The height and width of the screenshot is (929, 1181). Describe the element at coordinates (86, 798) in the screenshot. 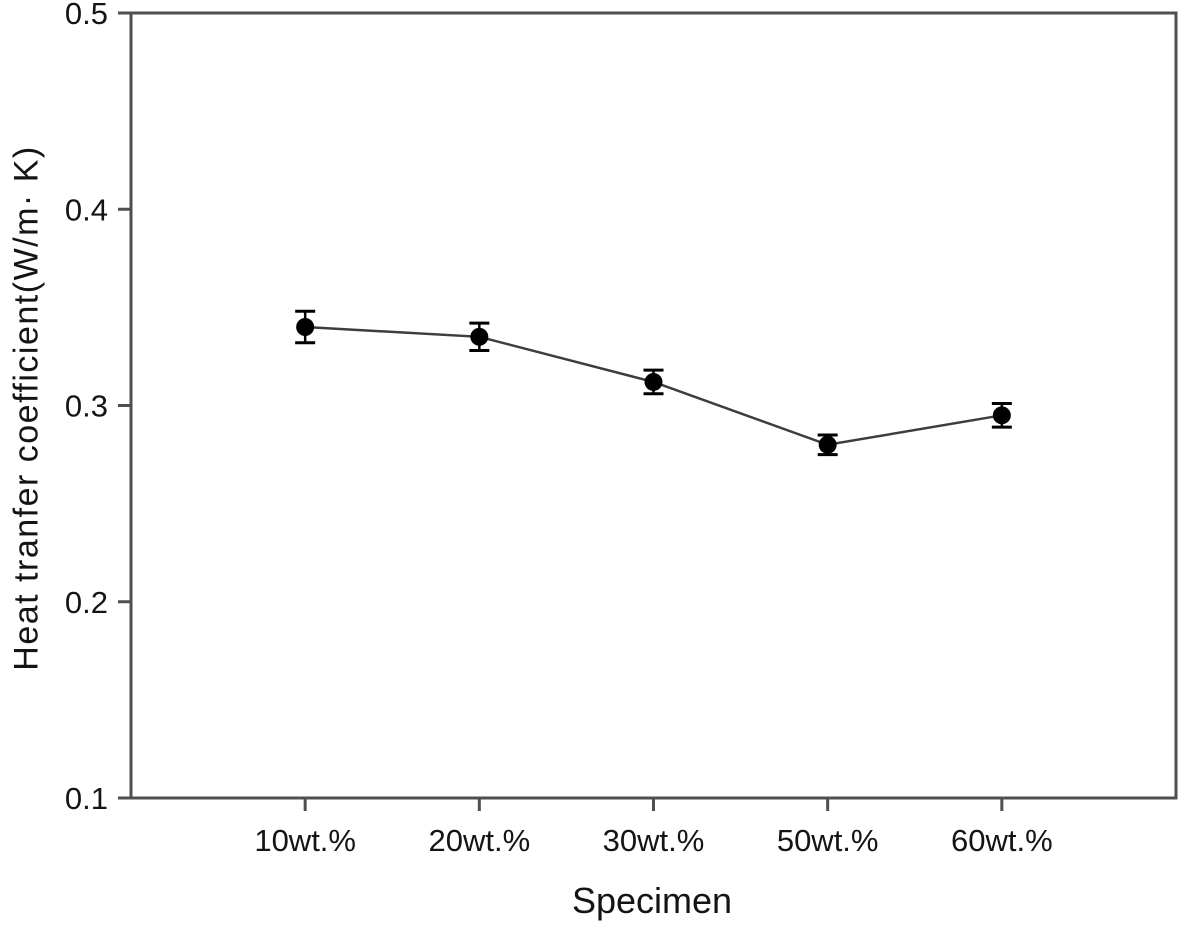

I see `y-tick-label: 0.1` at that location.